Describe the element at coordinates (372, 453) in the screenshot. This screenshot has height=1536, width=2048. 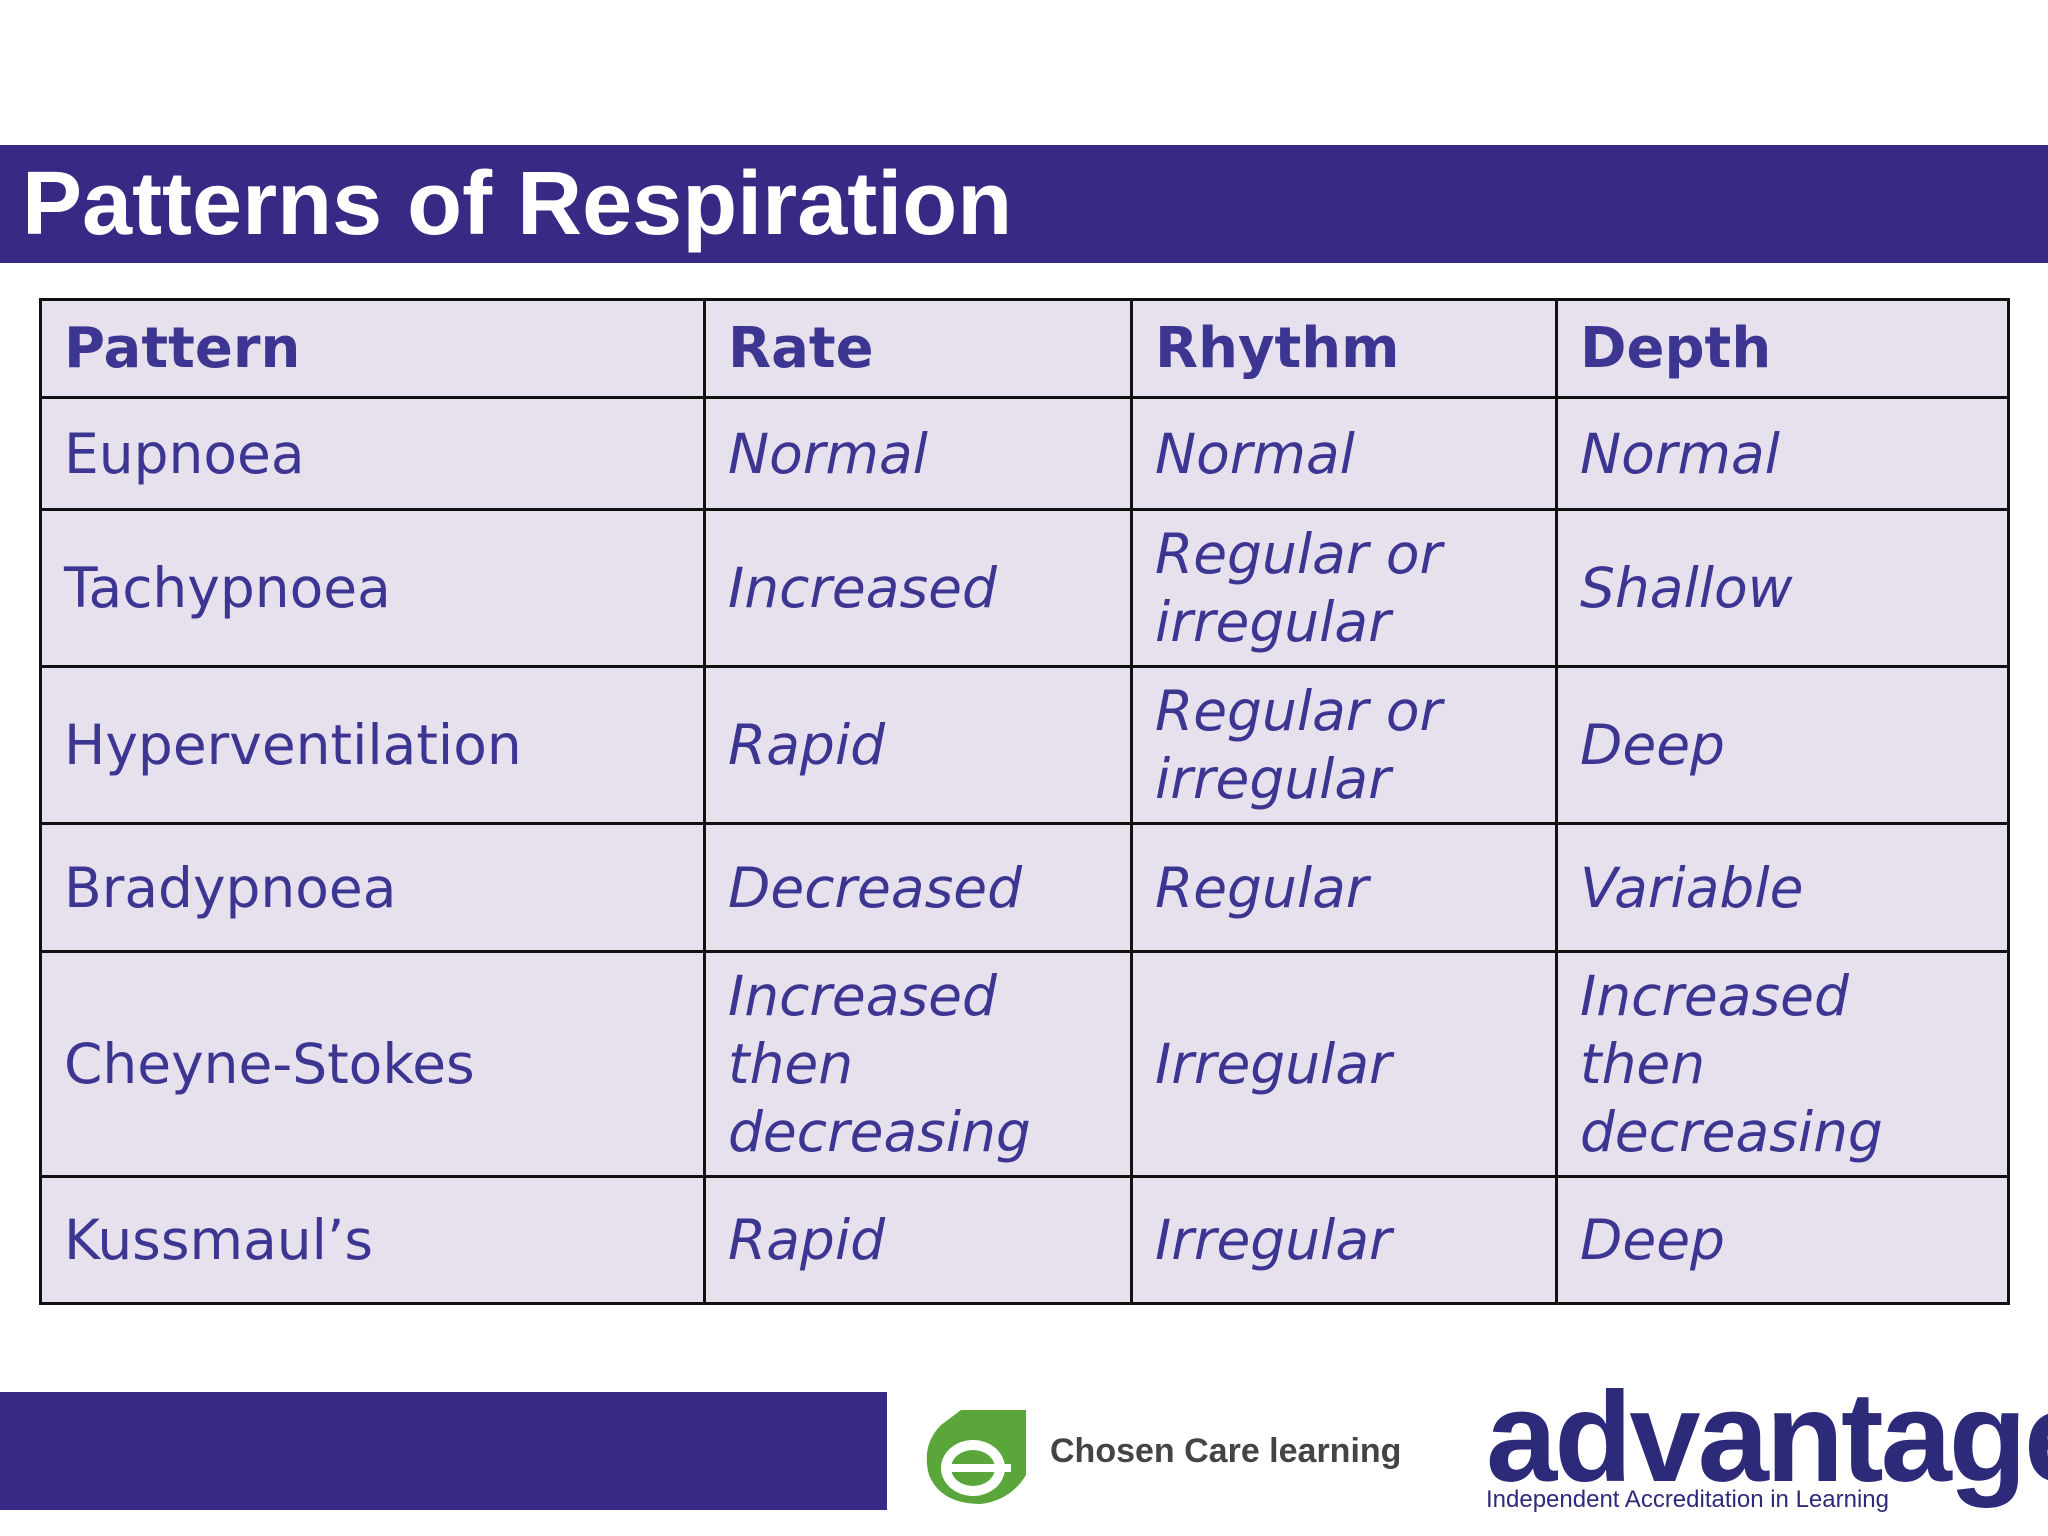
I see `pattern-cell: Eupnoea` at that location.